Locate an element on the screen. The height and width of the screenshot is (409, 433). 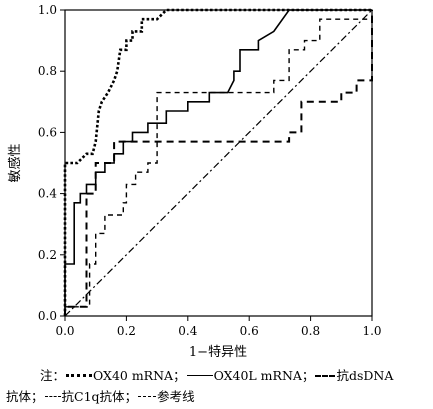
y-tick-label: 0.8 is located at coordinates (47, 71).